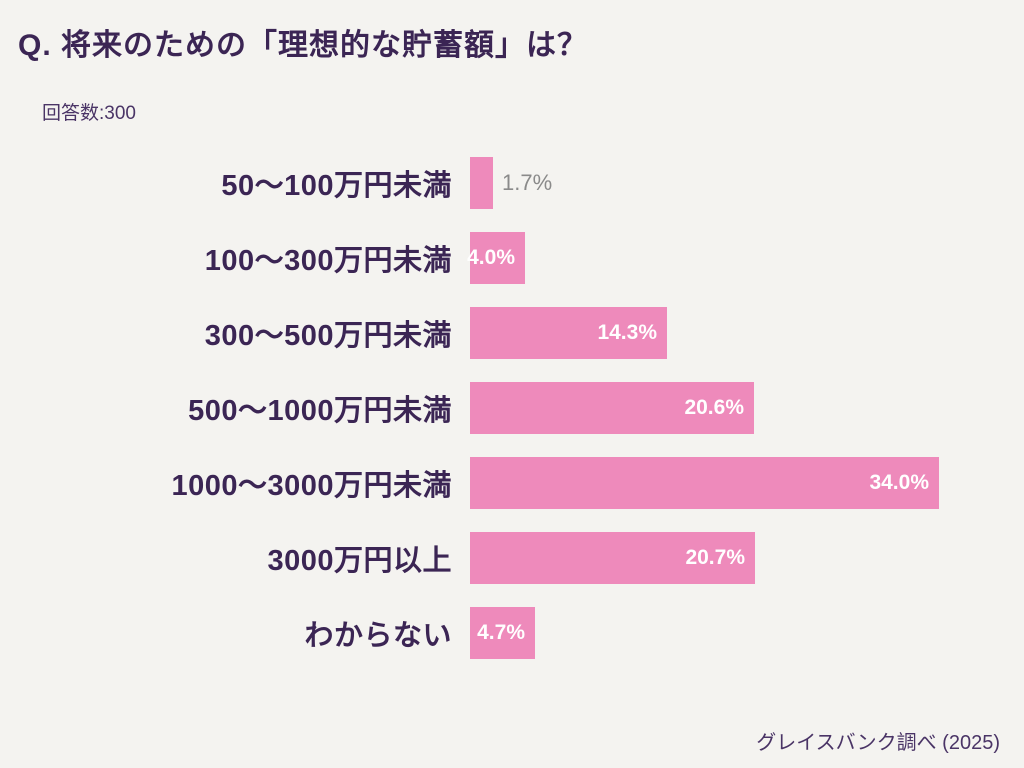  Describe the element at coordinates (747, 183) in the screenshot. I see `bar-track: 1.7%` at that location.